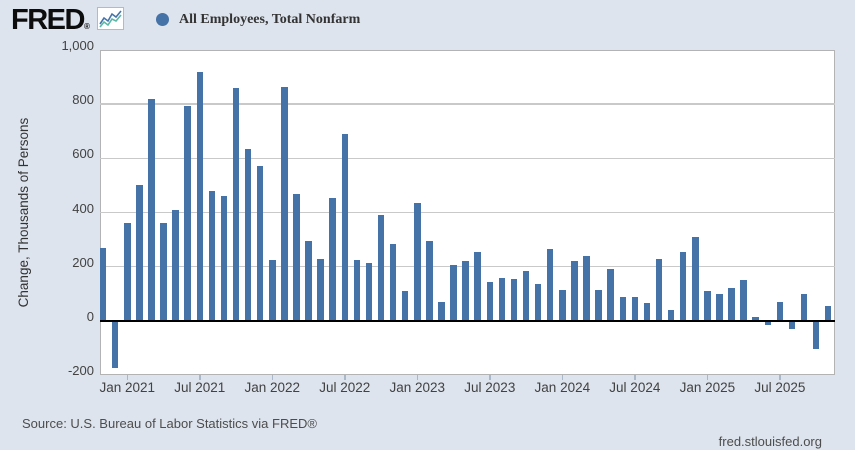 The height and width of the screenshot is (450, 855). What do you see at coordinates (345, 387) in the screenshot?
I see `x-tick-label: Jul 2022` at bounding box center [345, 387].